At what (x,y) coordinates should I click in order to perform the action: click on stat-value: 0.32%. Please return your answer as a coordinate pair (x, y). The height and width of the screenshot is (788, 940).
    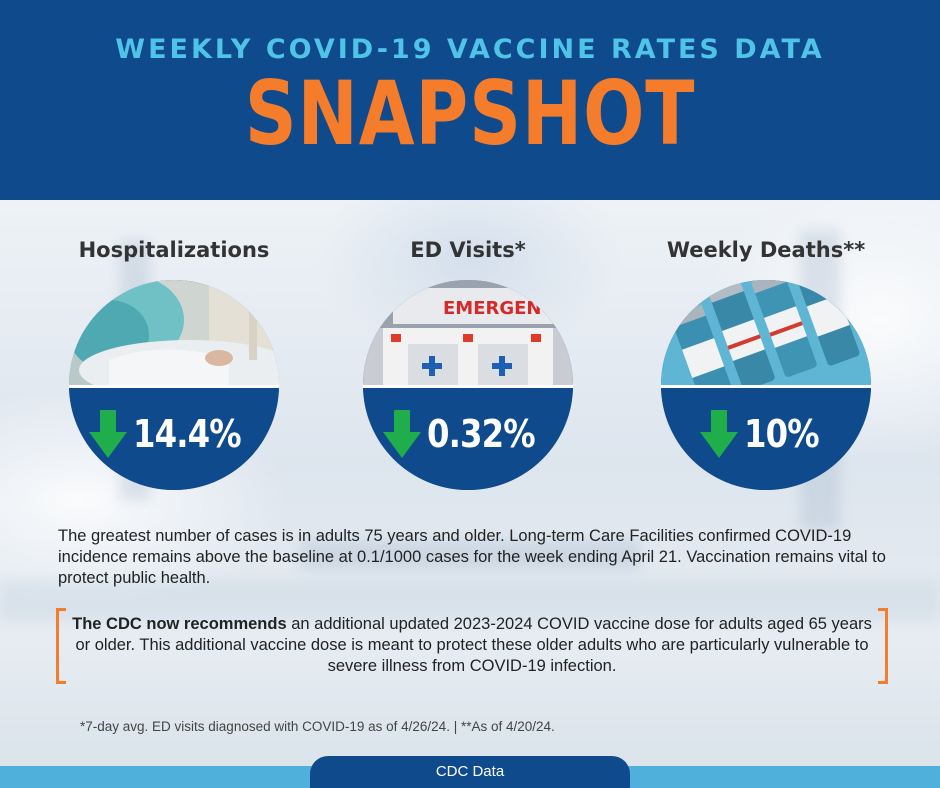
    Looking at the image, I should click on (481, 434).